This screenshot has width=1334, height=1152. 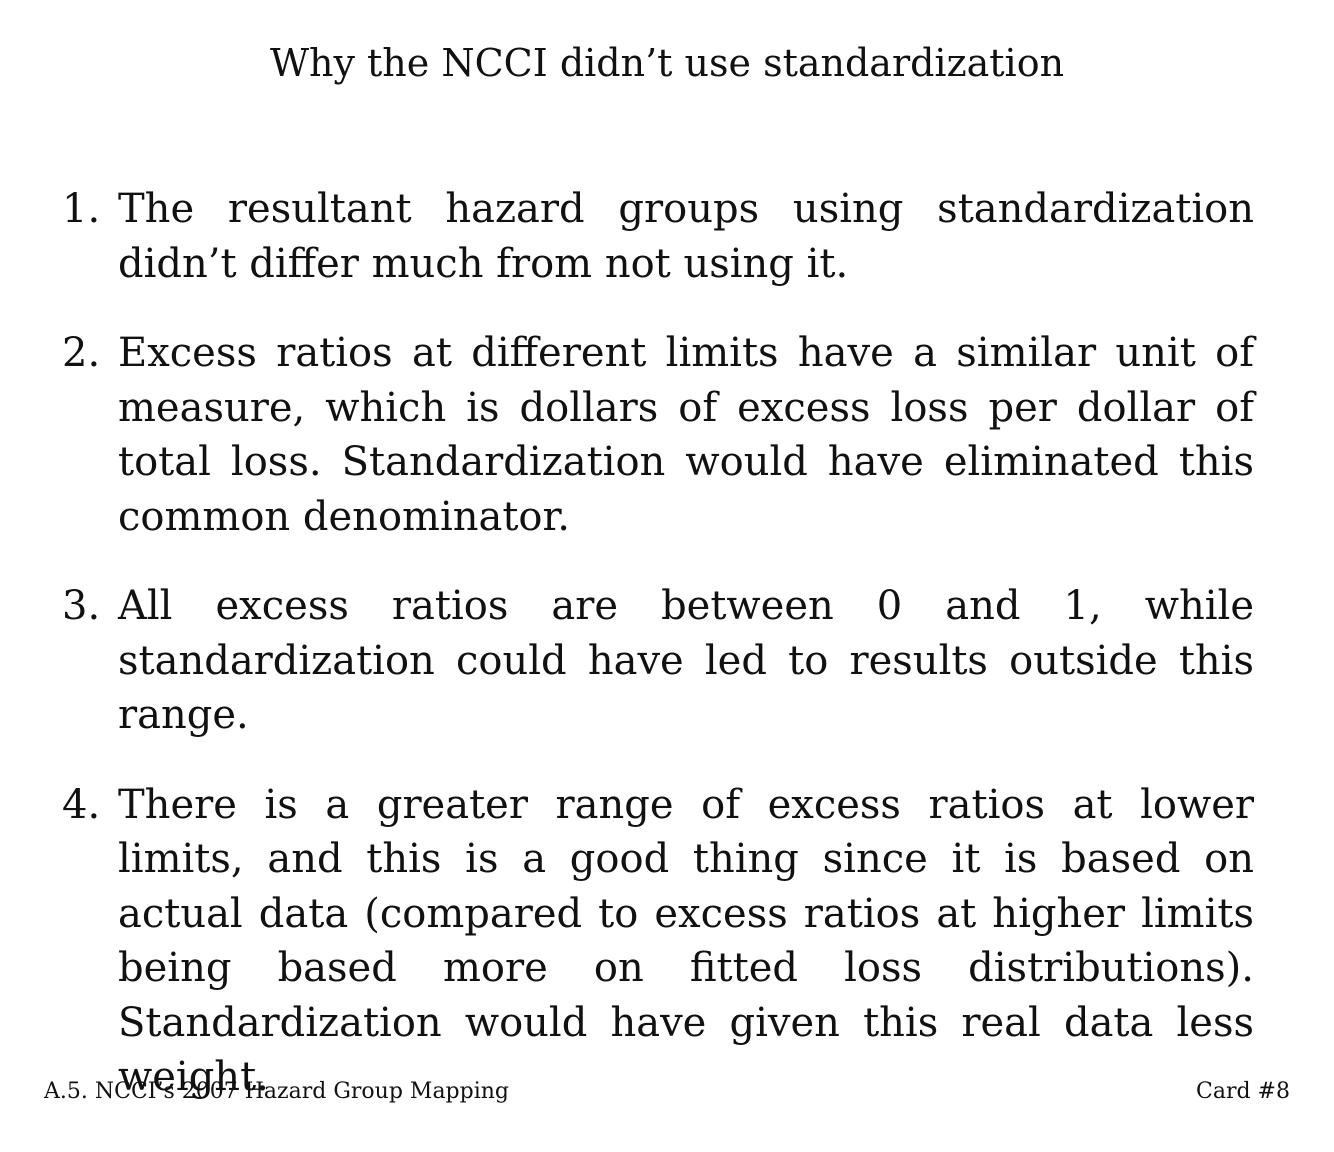 I want to click on card-title: Why the NCCI didn’t use standardization, so click(x=667, y=63).